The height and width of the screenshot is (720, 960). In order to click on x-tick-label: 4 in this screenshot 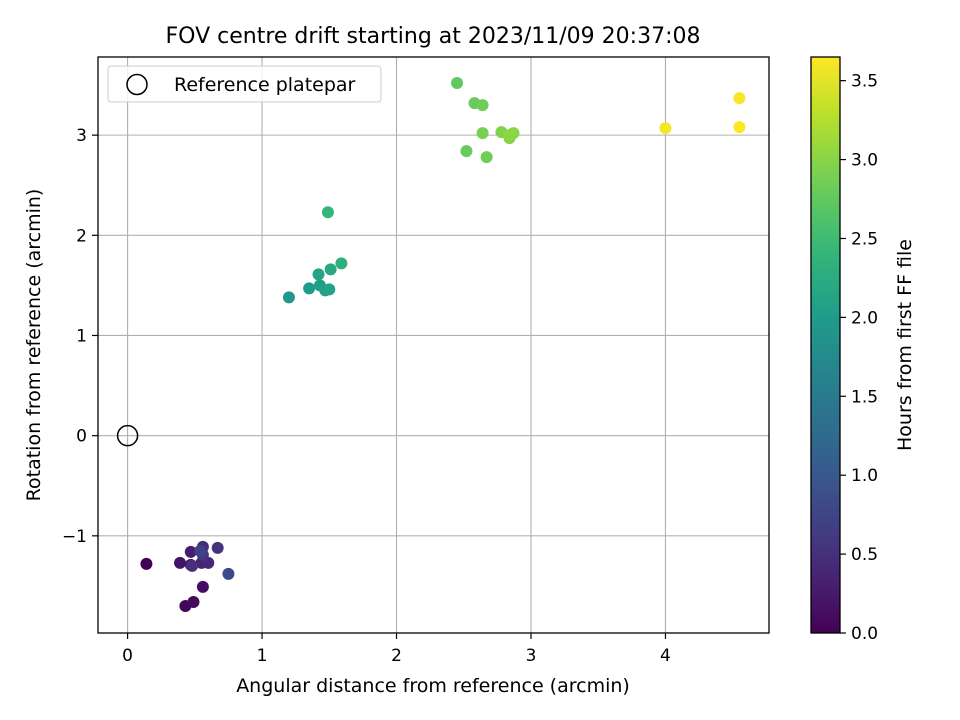, I will do `click(665, 656)`.